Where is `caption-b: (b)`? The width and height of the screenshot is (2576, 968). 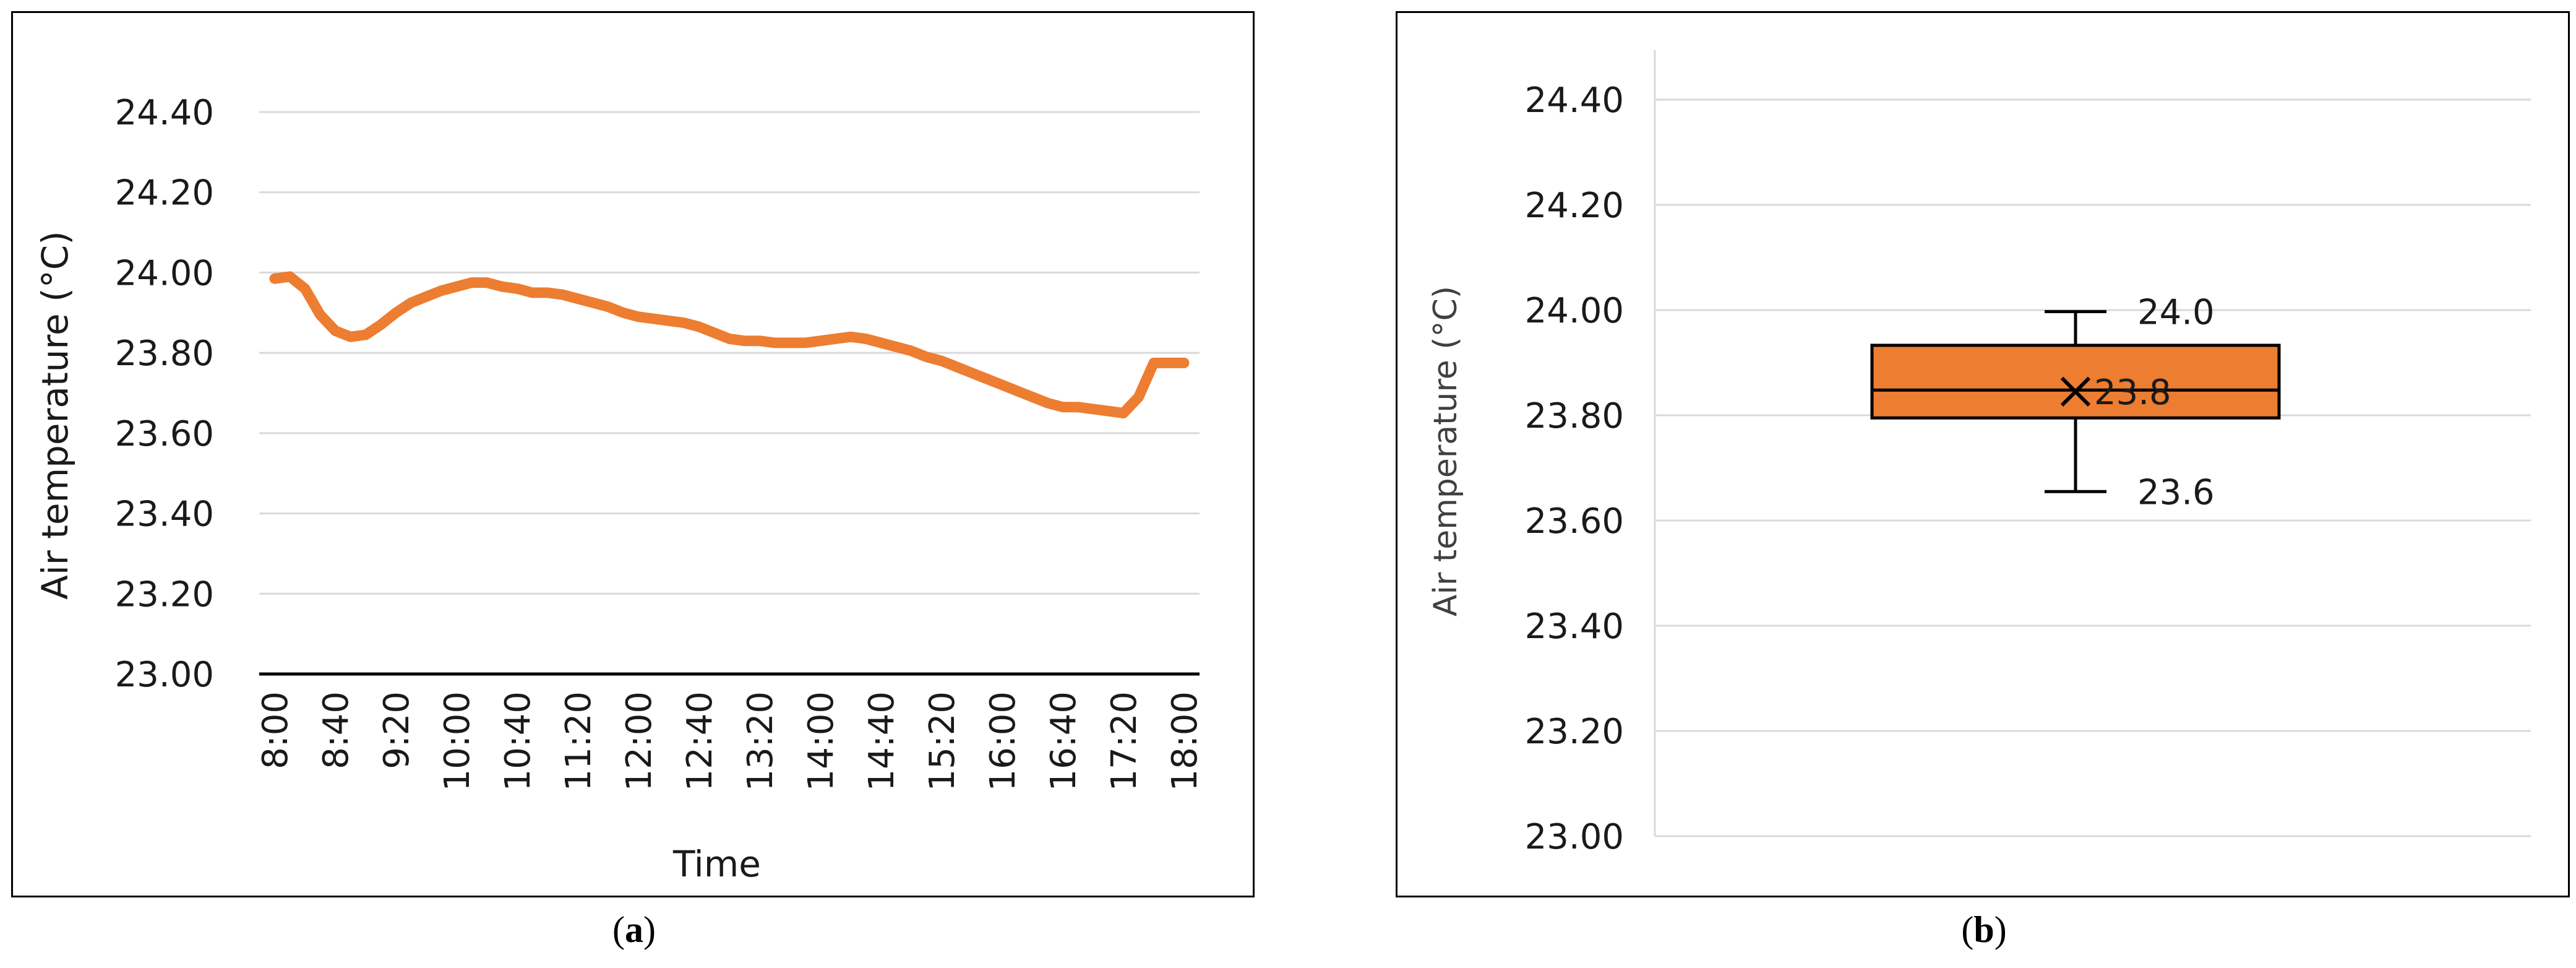
caption-b: (b) is located at coordinates (1984, 929).